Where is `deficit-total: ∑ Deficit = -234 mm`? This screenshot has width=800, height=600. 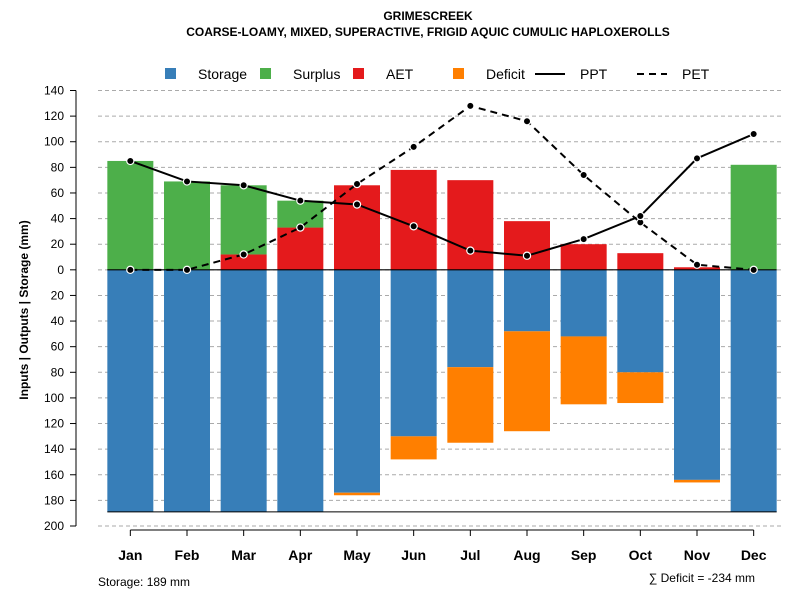
deficit-total: ∑ Deficit = -234 mm is located at coordinates (702, 578).